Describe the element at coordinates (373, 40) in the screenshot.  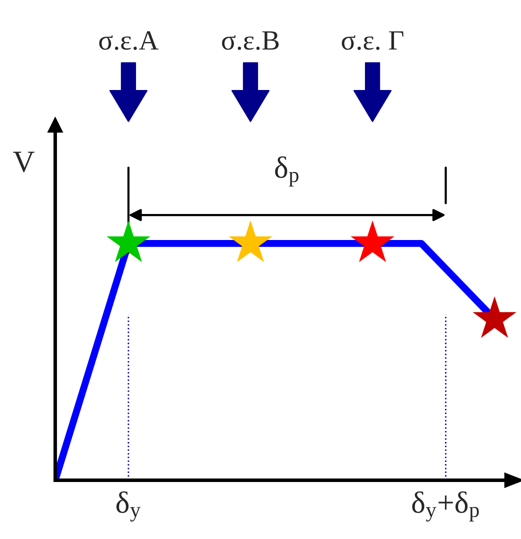
I see `text: σ.ε. Γ` at that location.